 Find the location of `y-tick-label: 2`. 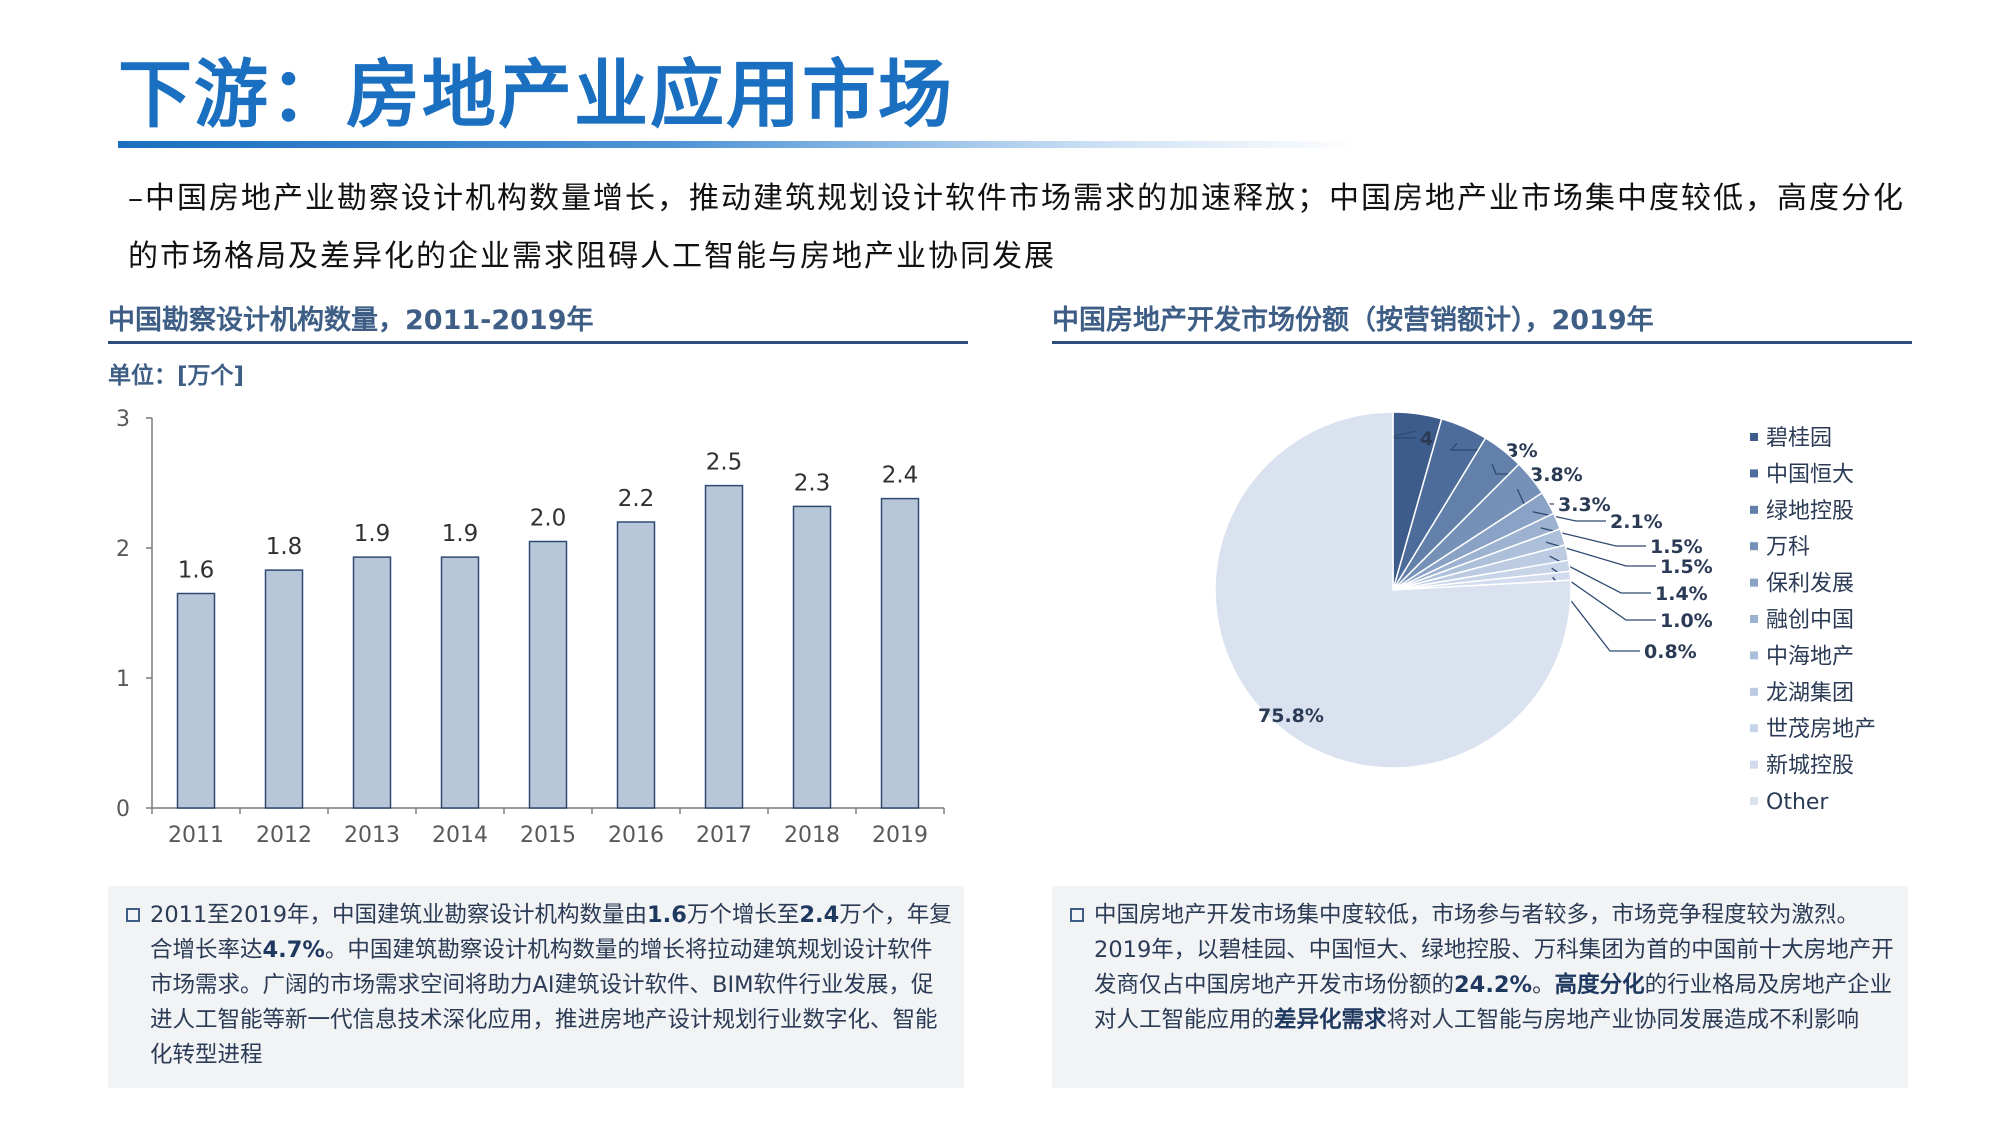

y-tick-label: 2 is located at coordinates (123, 549).